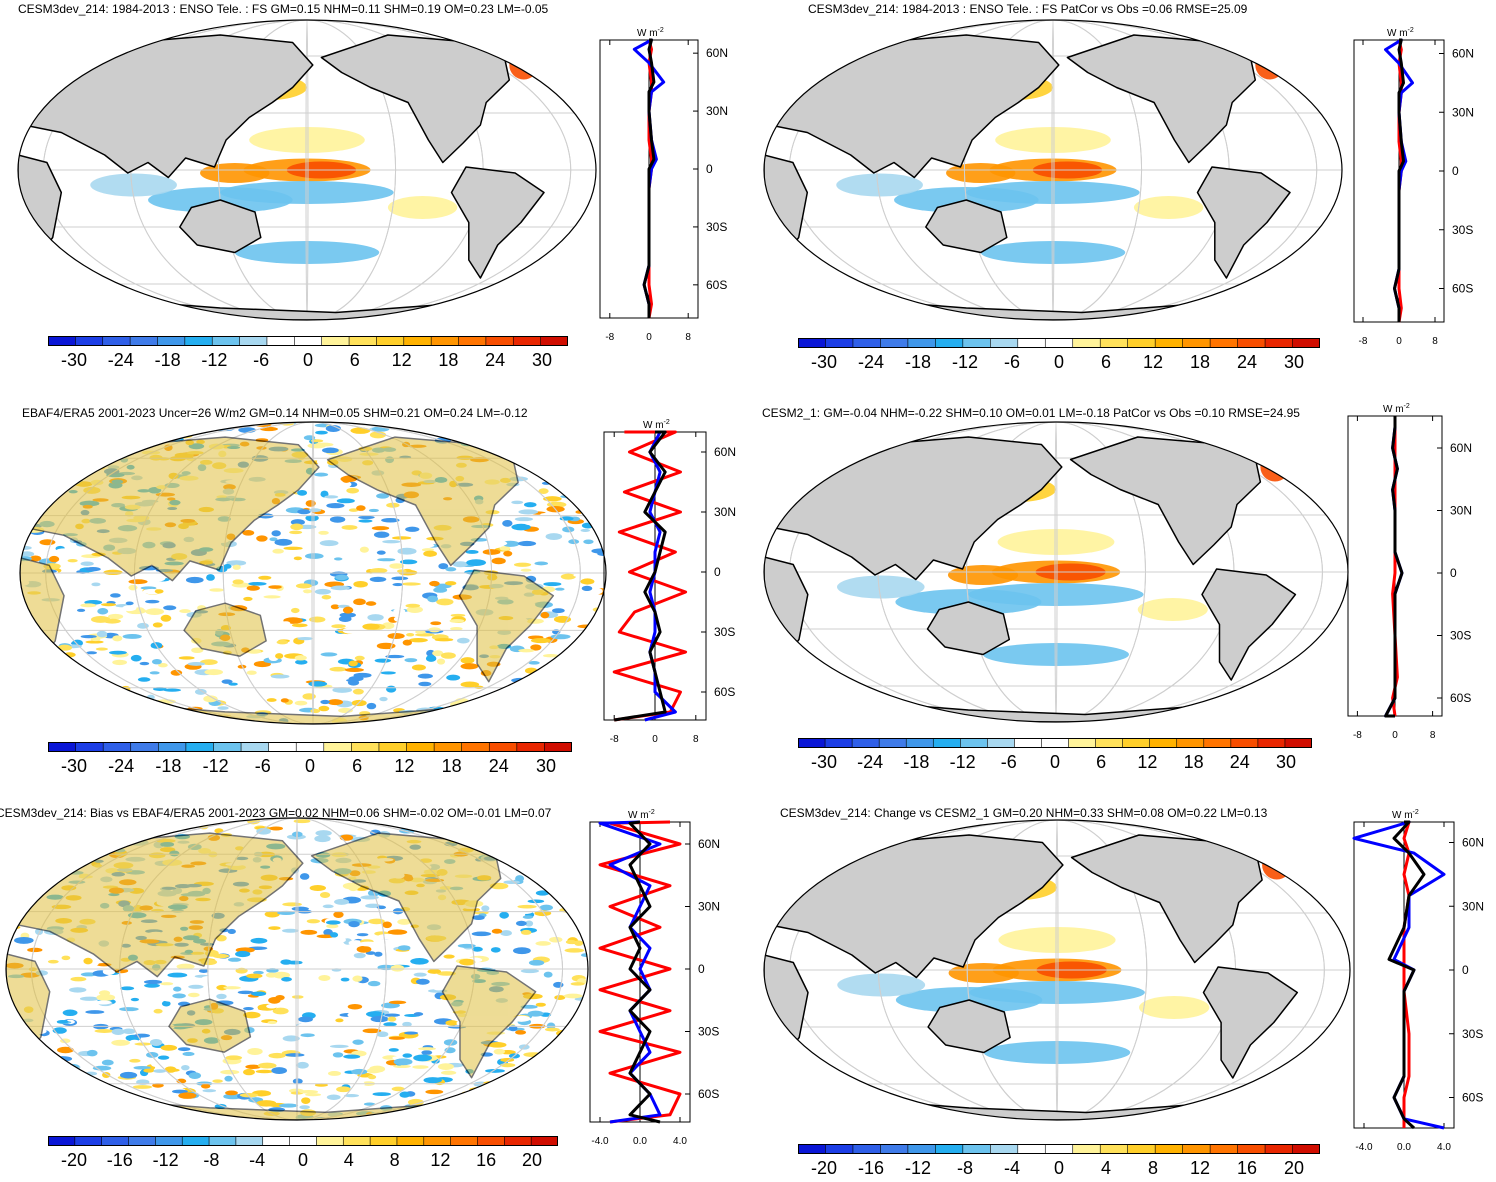 This screenshot has width=1496, height=1182. I want to click on colorbar-tick-label: 18, so click(1193, 762).